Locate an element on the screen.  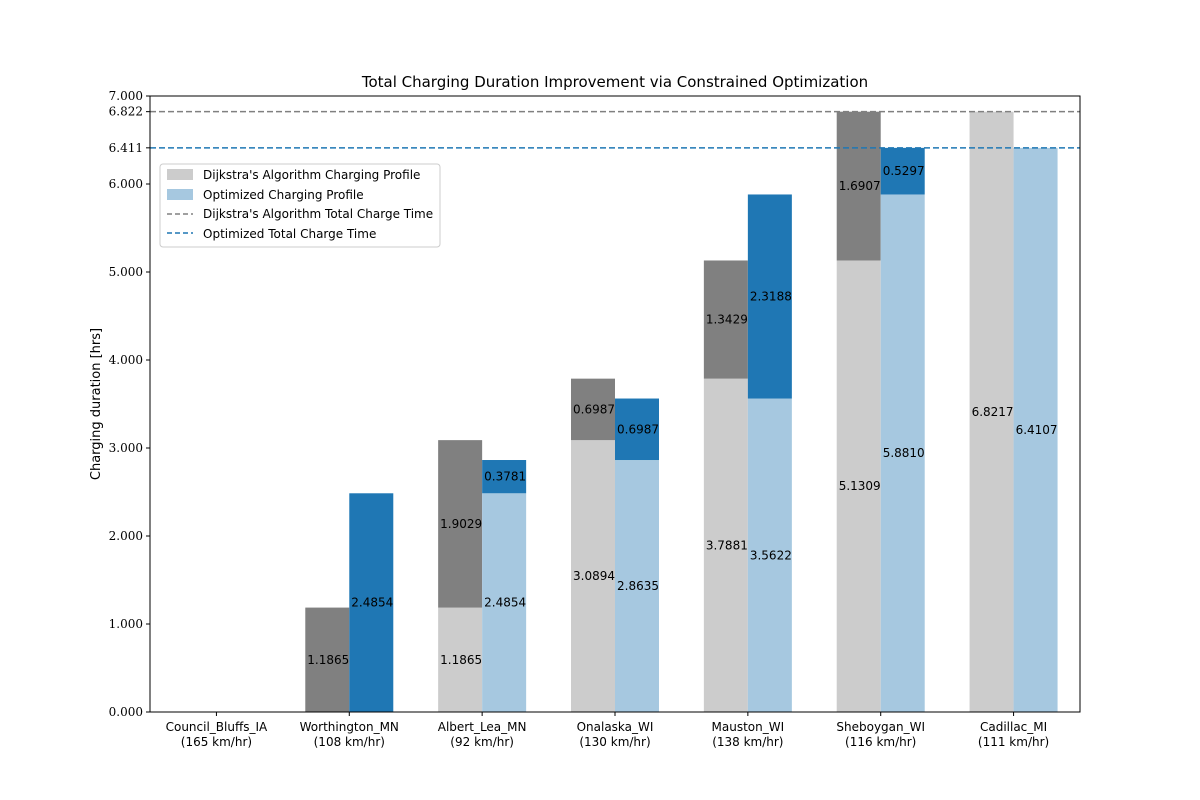
y-tick-label-8: 6.822 is located at coordinates (126, 112).